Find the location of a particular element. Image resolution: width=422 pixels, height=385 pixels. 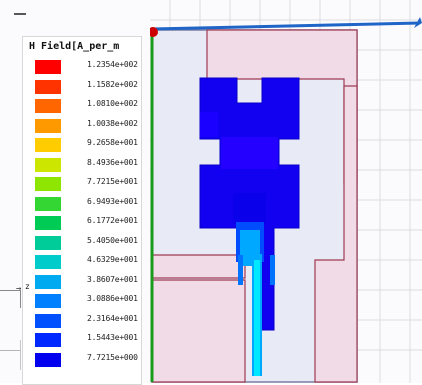

legend-value: 1.0810e+002 is located at coordinates (112, 103).